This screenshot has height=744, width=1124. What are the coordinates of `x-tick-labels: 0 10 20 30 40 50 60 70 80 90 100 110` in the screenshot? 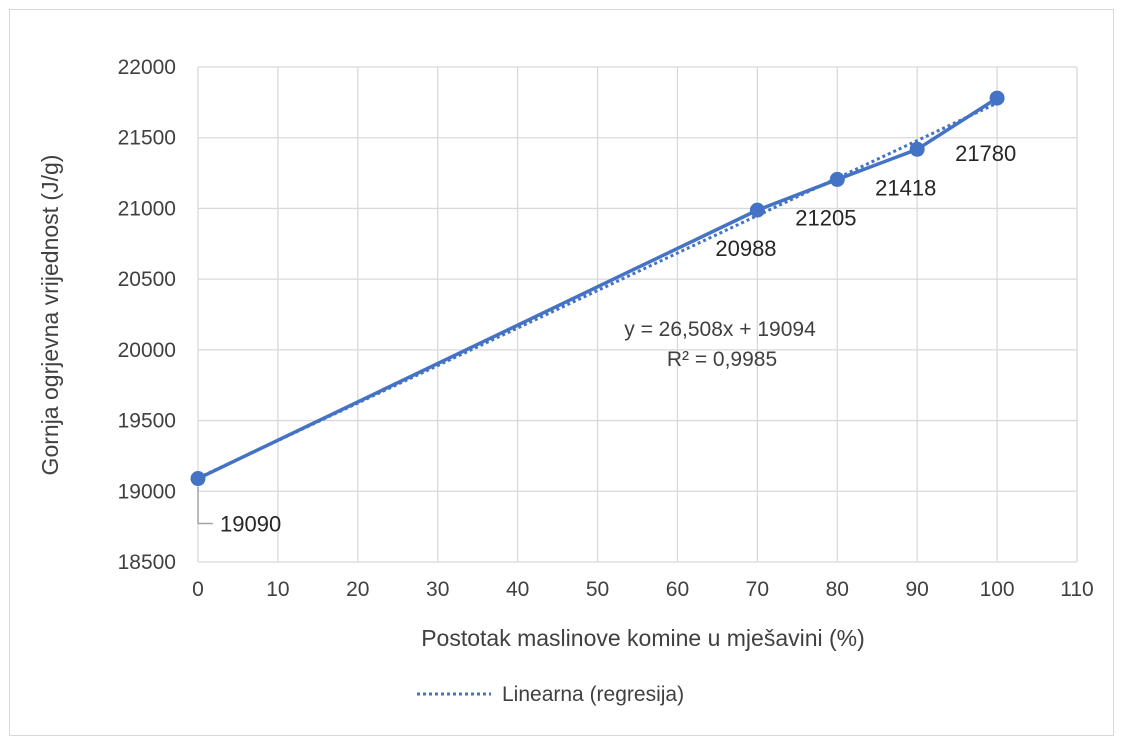 It's located at (643, 589).